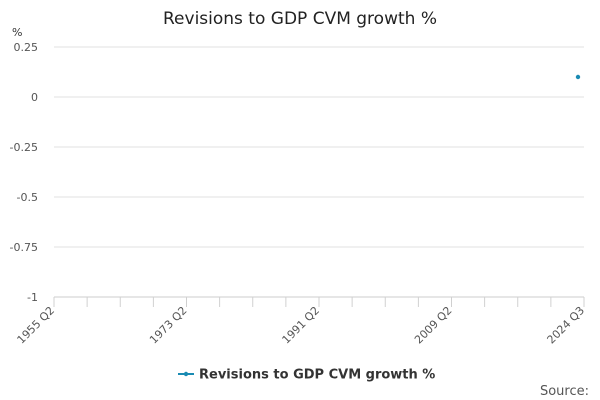 The width and height of the screenshot is (600, 400). What do you see at coordinates (26, 47) in the screenshot?
I see `y-tick-label: 0.25` at bounding box center [26, 47].